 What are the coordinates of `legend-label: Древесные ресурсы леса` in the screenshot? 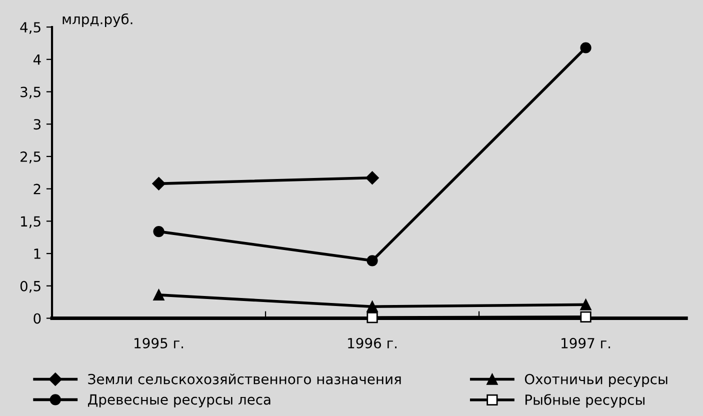 It's located at (179, 401).